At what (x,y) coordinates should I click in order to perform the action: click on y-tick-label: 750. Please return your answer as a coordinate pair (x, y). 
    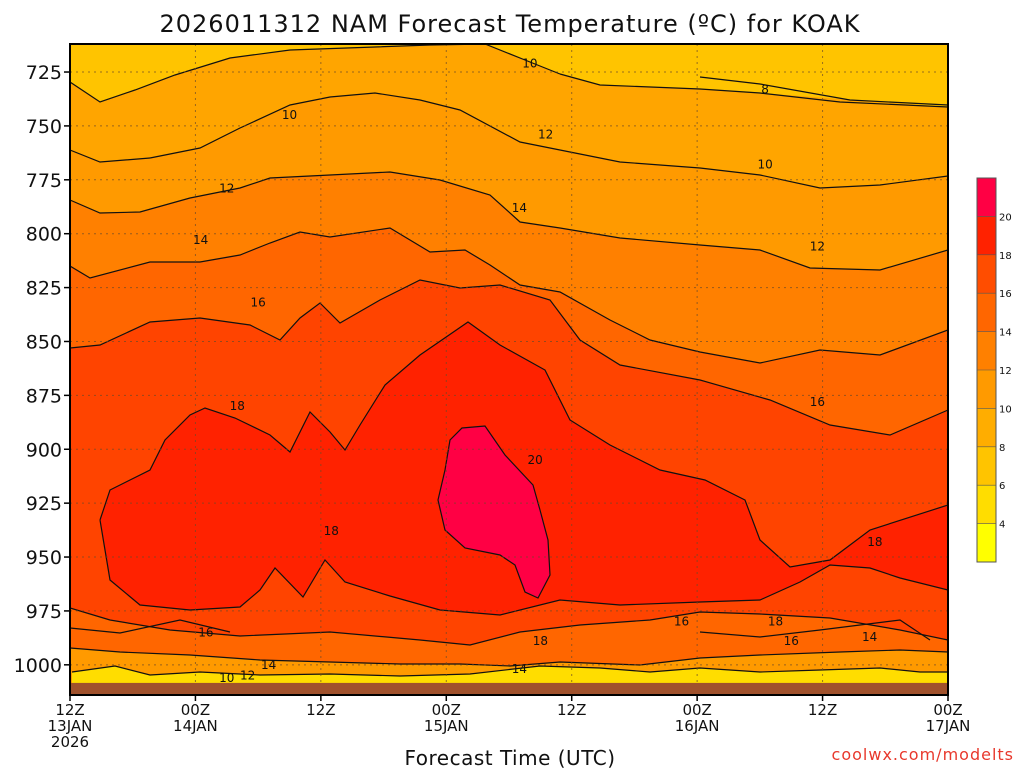
    Looking at the image, I should click on (44, 127).